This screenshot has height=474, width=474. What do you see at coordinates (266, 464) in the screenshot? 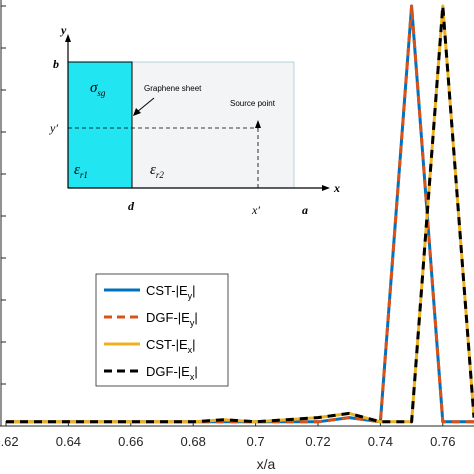
I see `x-axis-label: x/a` at bounding box center [266, 464].